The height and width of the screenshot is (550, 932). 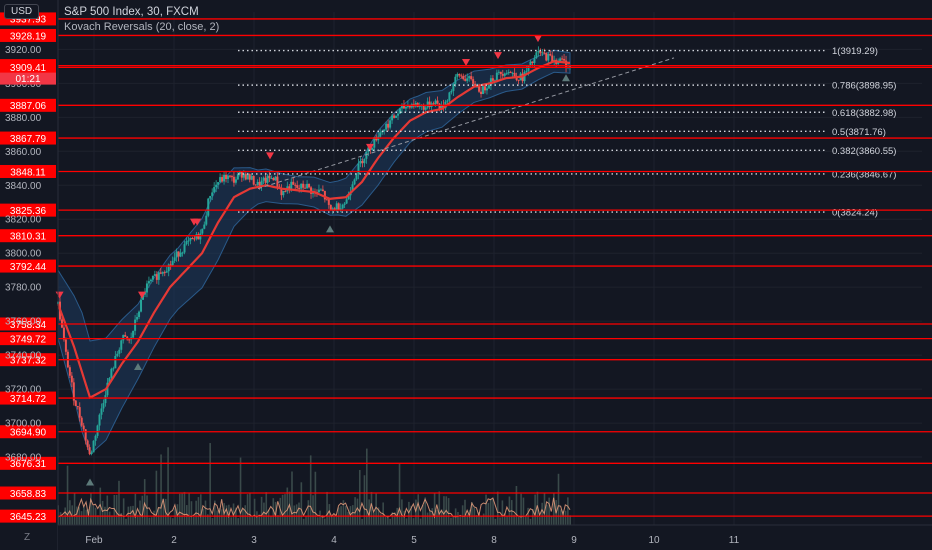 I want to click on time-axis: Feb 2 3 4 5 8 9 10 11, so click(x=495, y=537).